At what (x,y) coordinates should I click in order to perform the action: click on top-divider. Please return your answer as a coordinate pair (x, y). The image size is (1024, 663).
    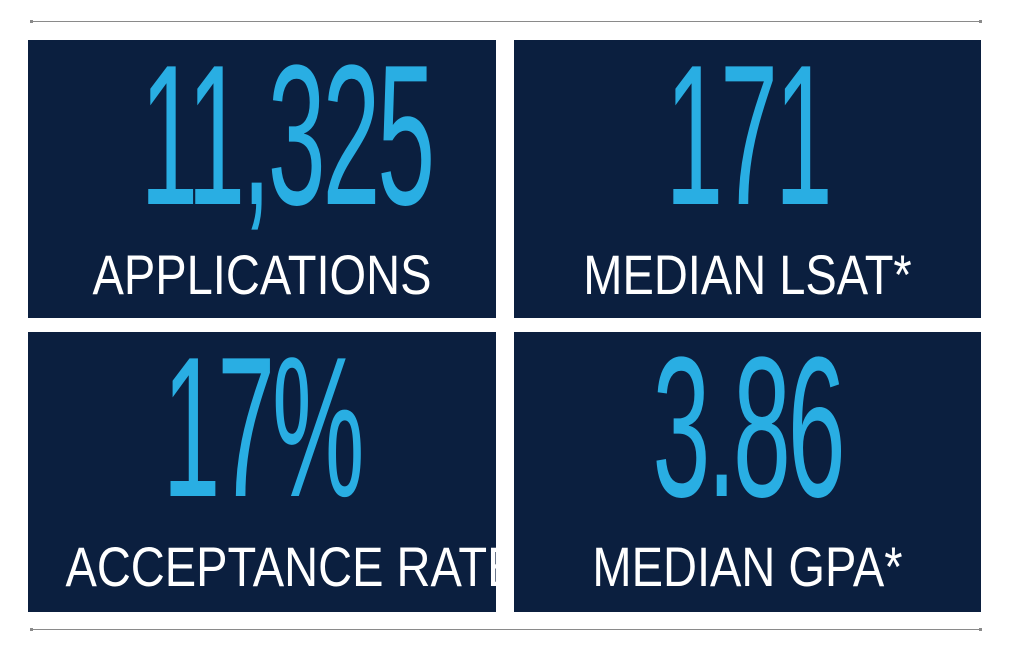
    Looking at the image, I should click on (506, 21).